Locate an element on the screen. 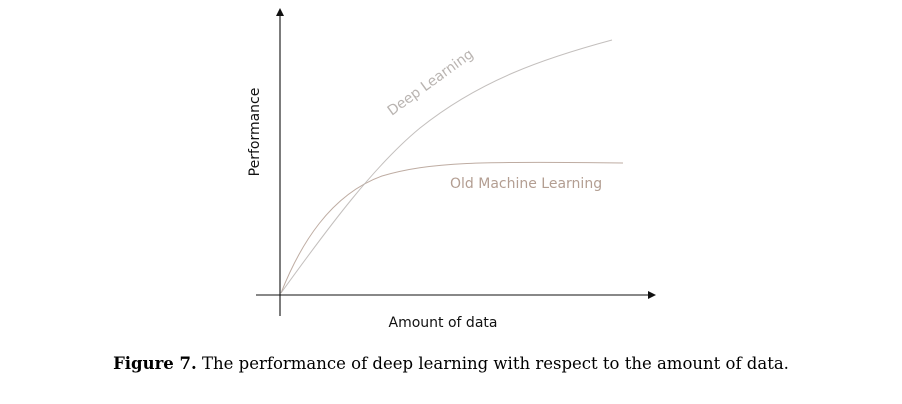 The image size is (902, 404). deep-learning-label: Deep Learning is located at coordinates (431, 82).